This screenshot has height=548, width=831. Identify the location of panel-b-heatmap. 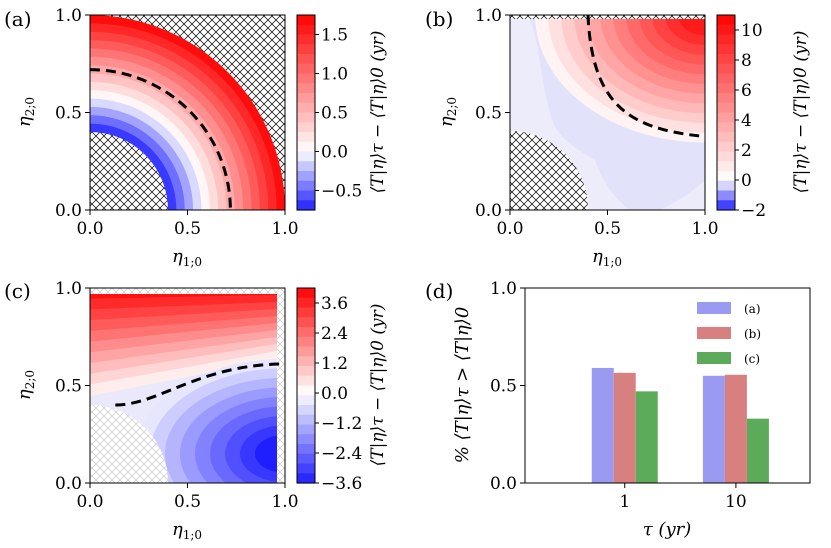
(607, 112).